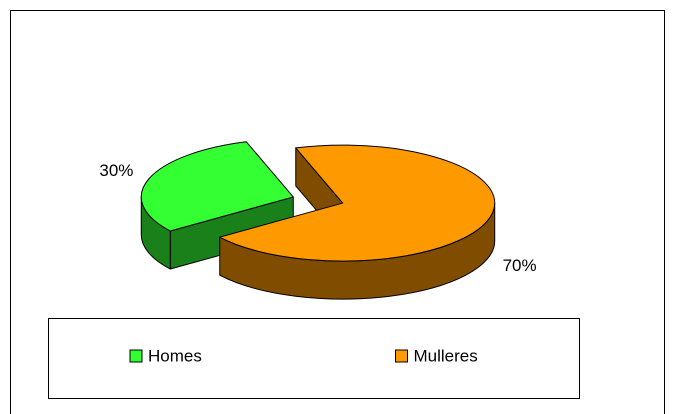  Describe the element at coordinates (116, 170) in the screenshot. I see `data-label: 30%` at that location.